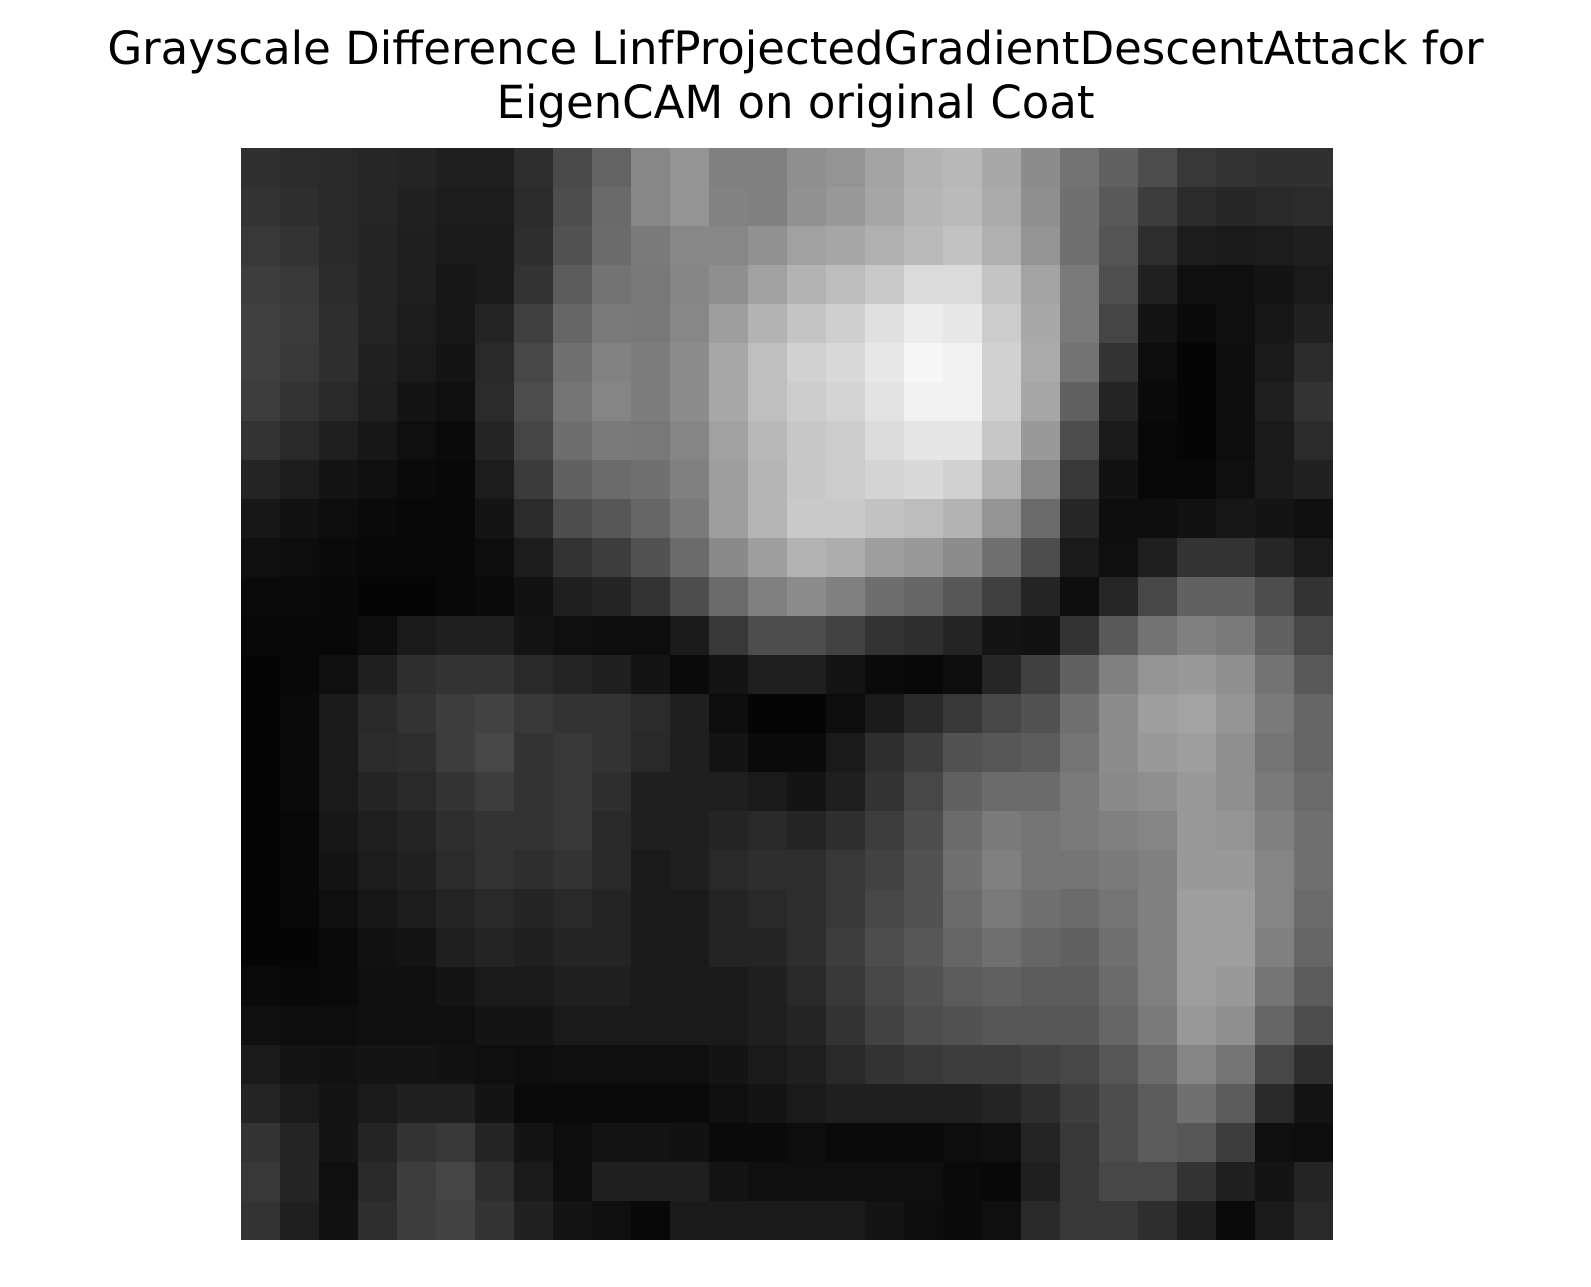 The height and width of the screenshot is (1287, 1591). I want to click on heatmap-cell-r19-c21, so click(1080, 909).